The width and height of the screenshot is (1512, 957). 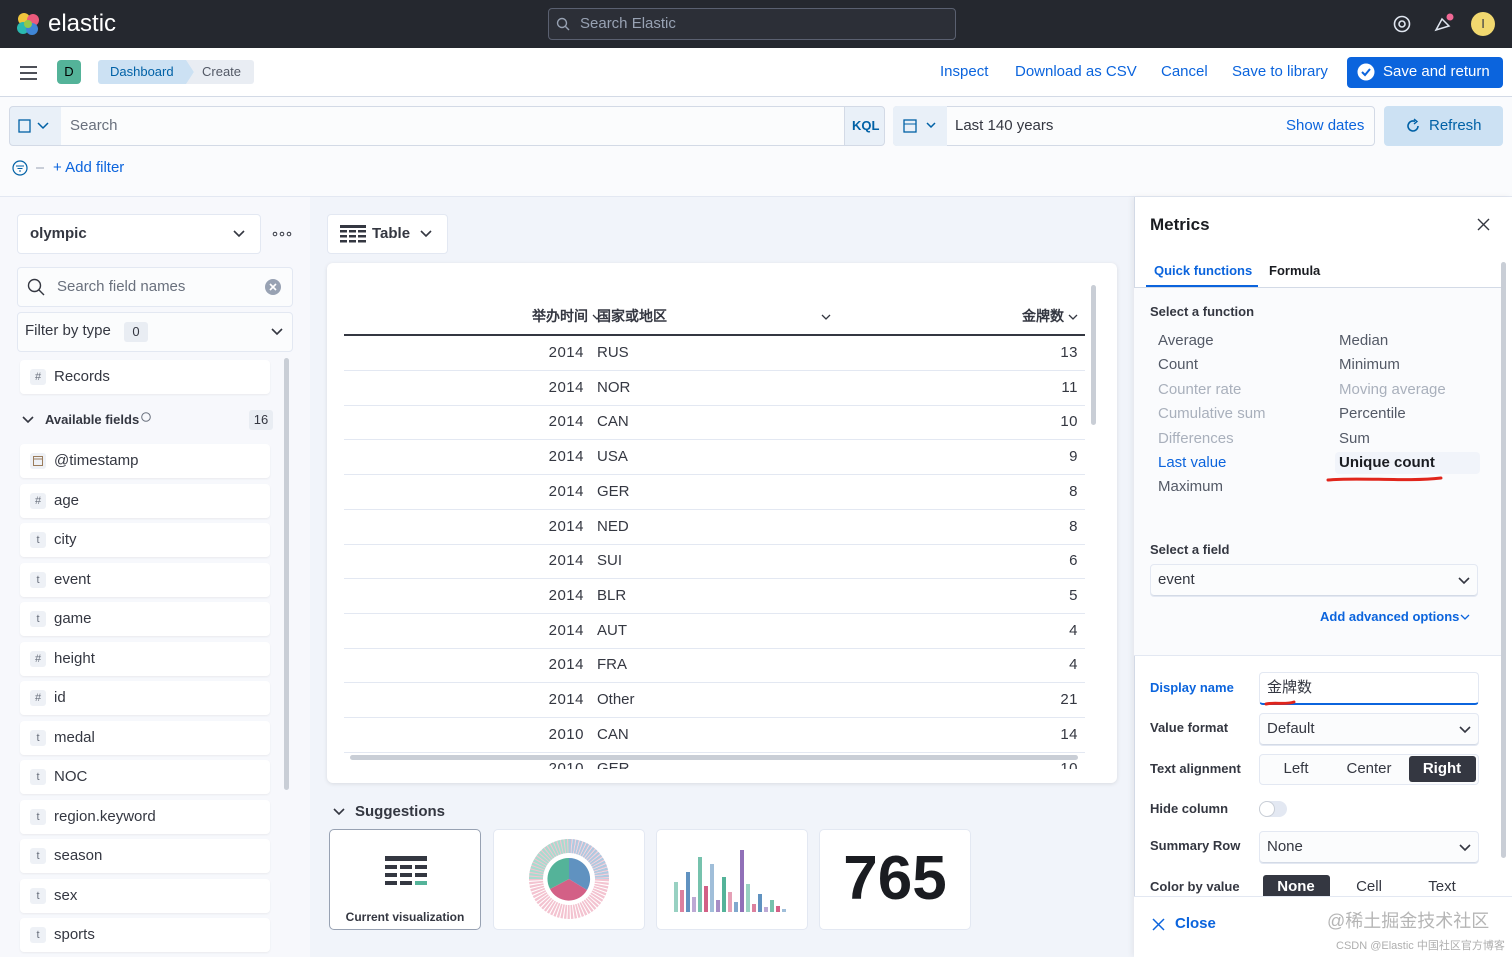 What do you see at coordinates (28, 168) in the screenshot?
I see `filter-icon` at bounding box center [28, 168].